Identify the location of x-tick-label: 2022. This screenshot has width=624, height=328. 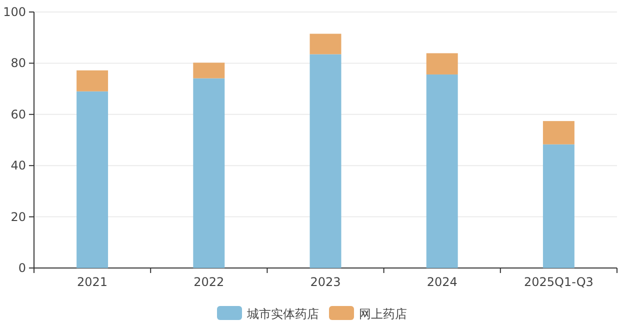
(209, 282).